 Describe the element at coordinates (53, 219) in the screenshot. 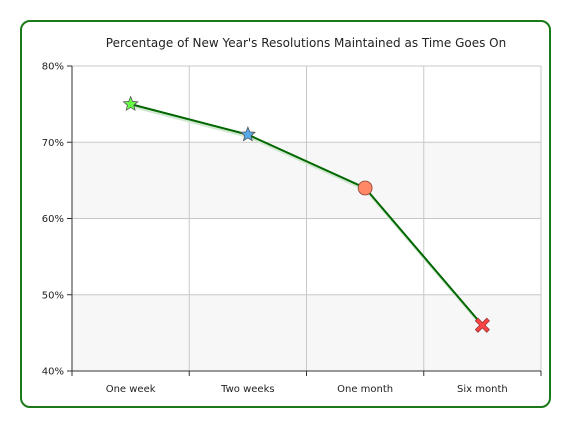

I see `y-tick-label: 60%` at that location.